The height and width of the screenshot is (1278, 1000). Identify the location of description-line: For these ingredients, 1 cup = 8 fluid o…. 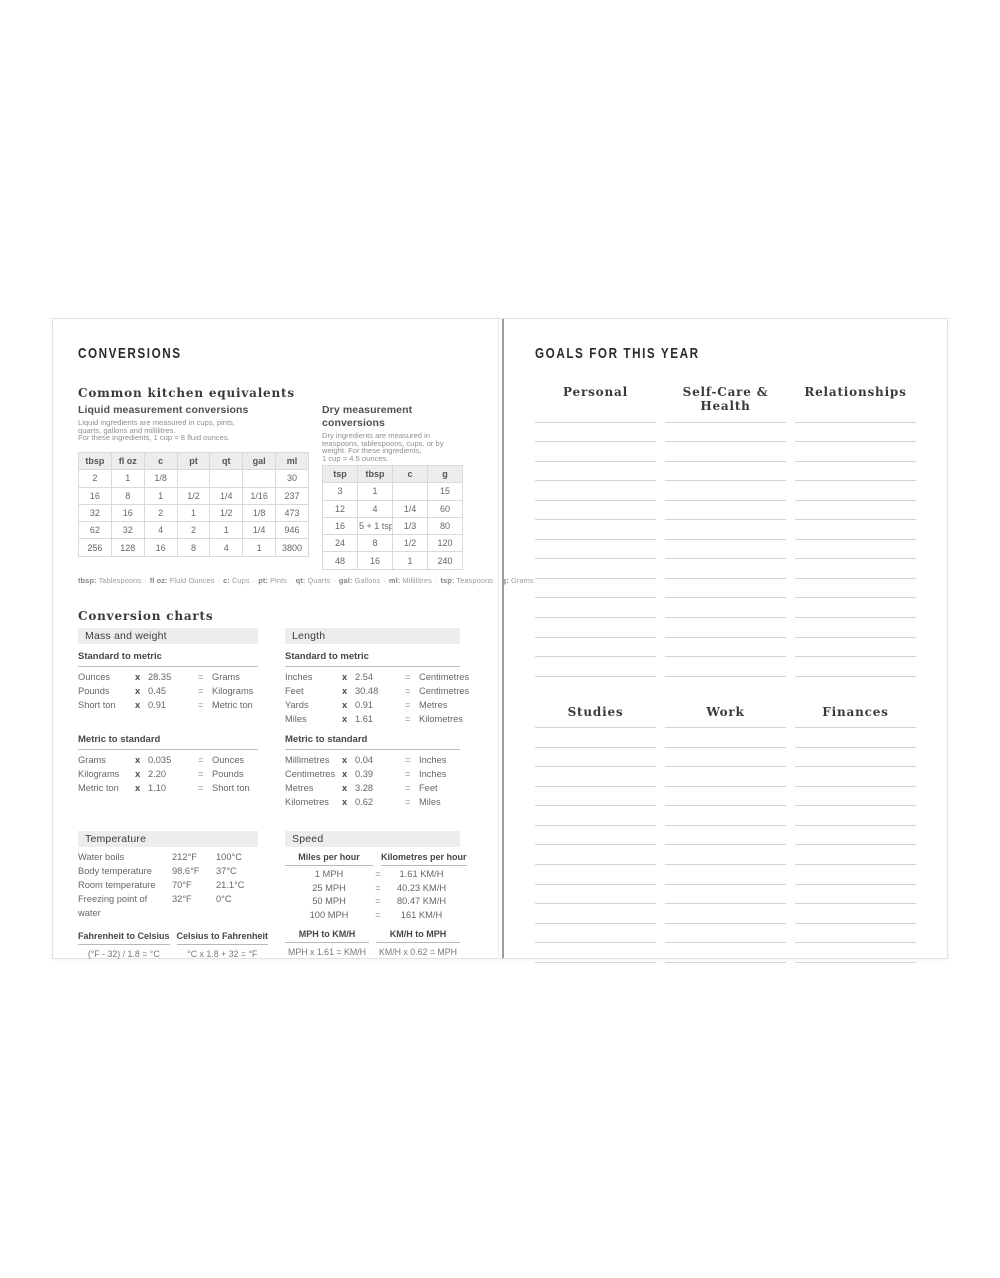
(154, 438).